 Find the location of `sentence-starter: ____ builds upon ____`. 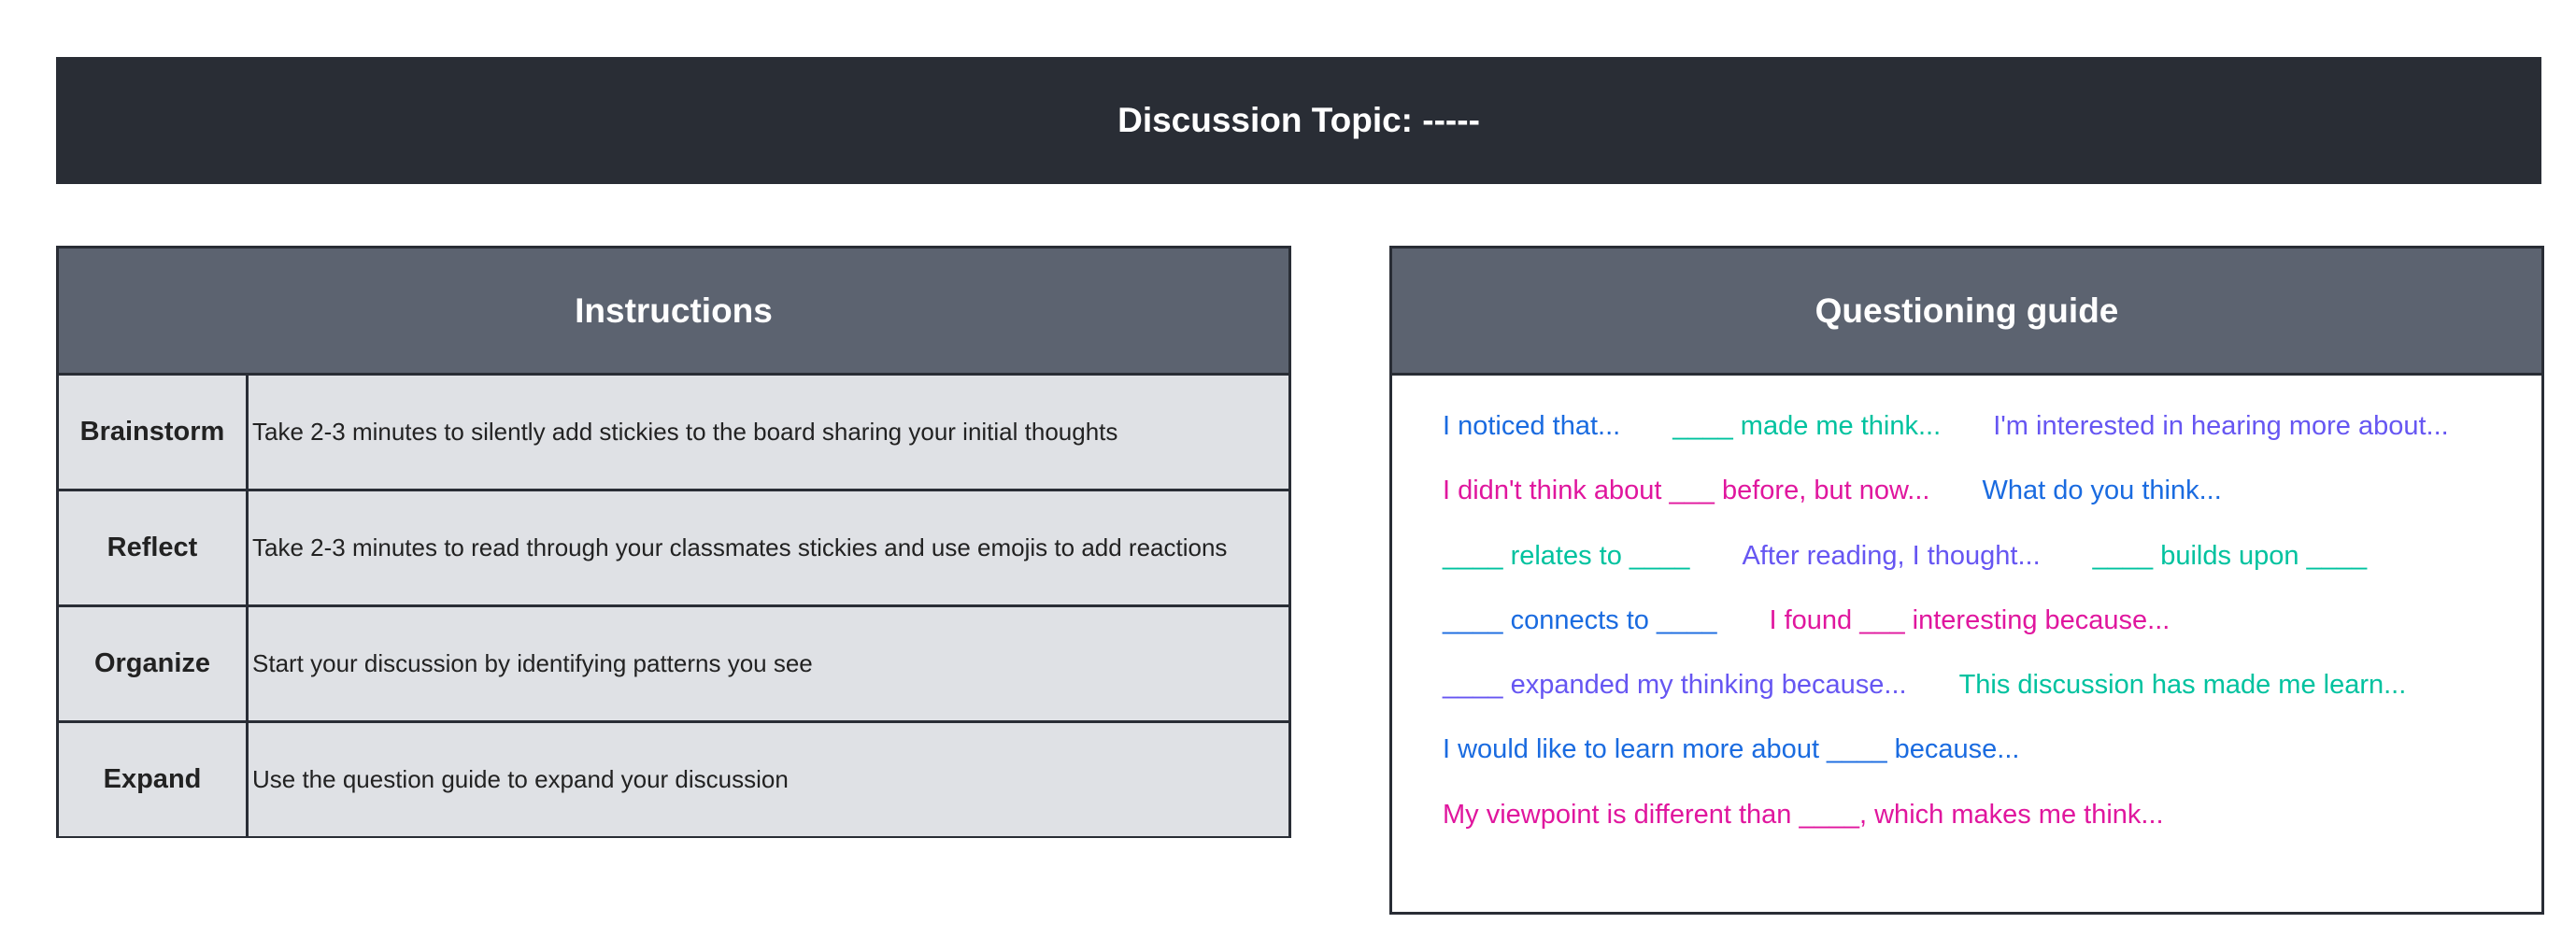

sentence-starter: ____ builds upon ____ is located at coordinates (2230, 555).